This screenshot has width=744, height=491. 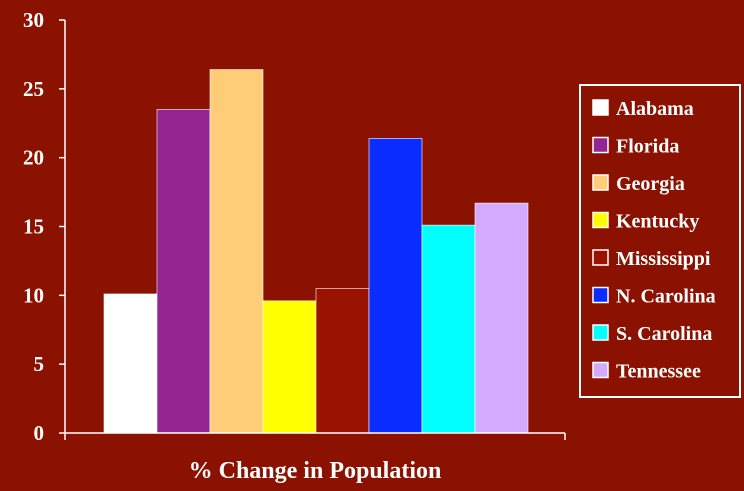 What do you see at coordinates (663, 259) in the screenshot?
I see `legend-label: Mississippi` at bounding box center [663, 259].